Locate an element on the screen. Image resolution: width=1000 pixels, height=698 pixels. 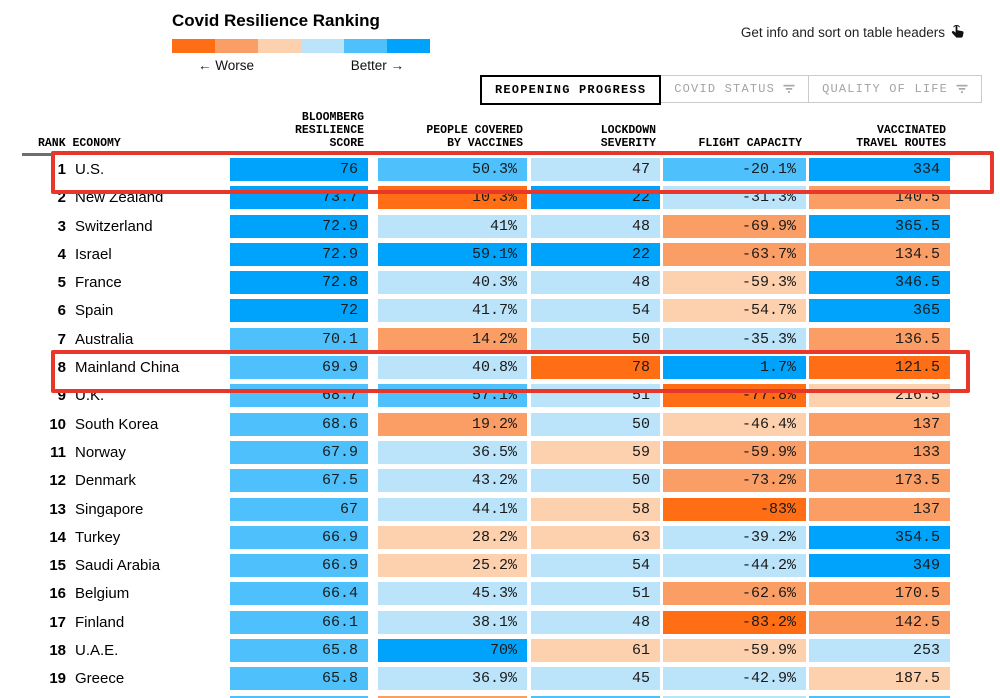
table-row-denmark: 12 Denmark 67.5 43.2% 50 -73.2% 173.5 is located at coordinates (492, 481).